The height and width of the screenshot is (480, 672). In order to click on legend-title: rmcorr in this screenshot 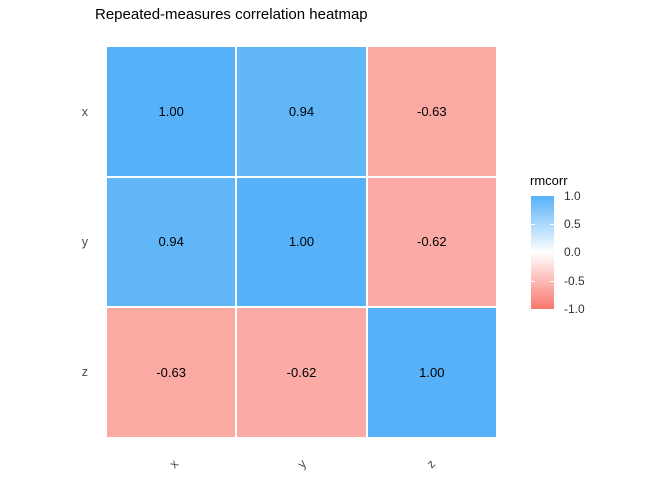, I will do `click(549, 180)`.